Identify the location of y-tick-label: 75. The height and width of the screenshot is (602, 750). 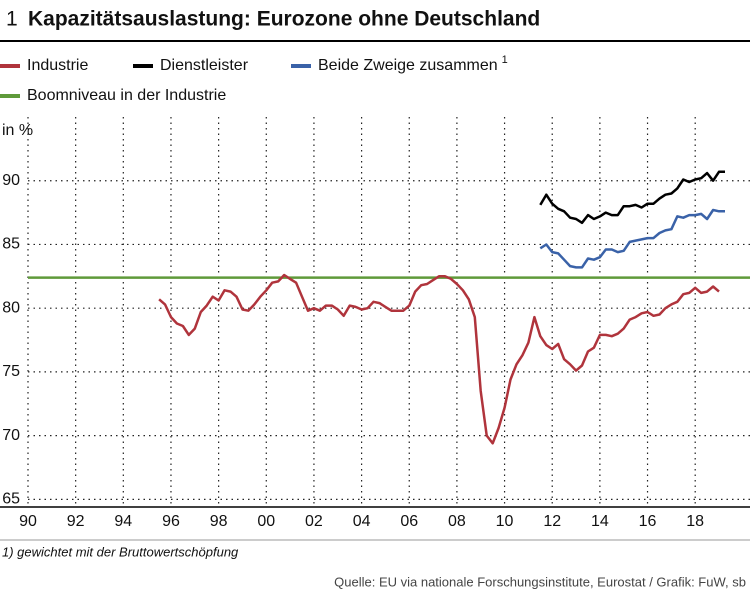
(11, 371).